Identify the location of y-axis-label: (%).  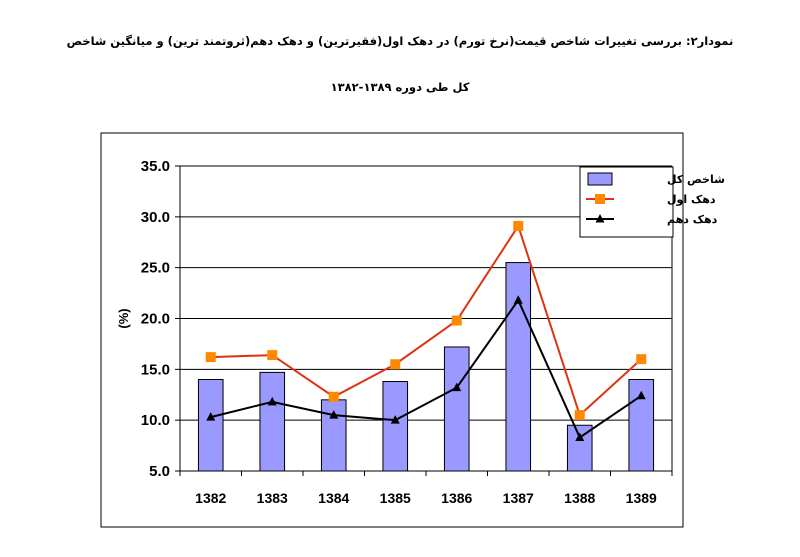
(123, 318).